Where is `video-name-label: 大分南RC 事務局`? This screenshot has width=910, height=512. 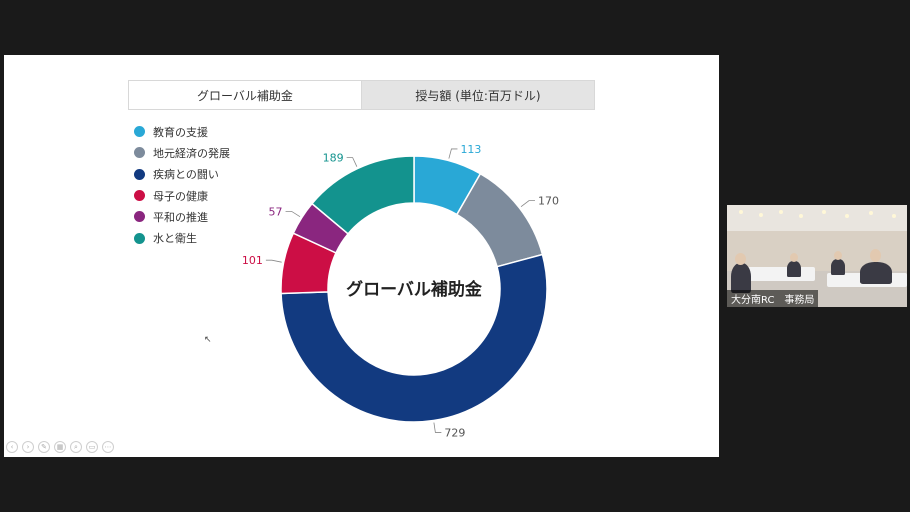 video-name-label: 大分南RC 事務局 is located at coordinates (773, 298).